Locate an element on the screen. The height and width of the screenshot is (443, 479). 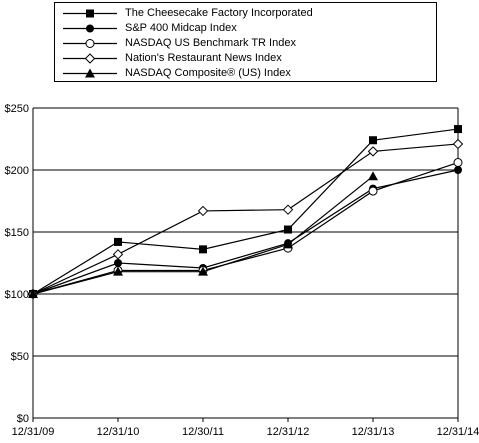
legend-item-cheesecake: The Cheesecake Factory Incorporated is located at coordinates (244, 13).